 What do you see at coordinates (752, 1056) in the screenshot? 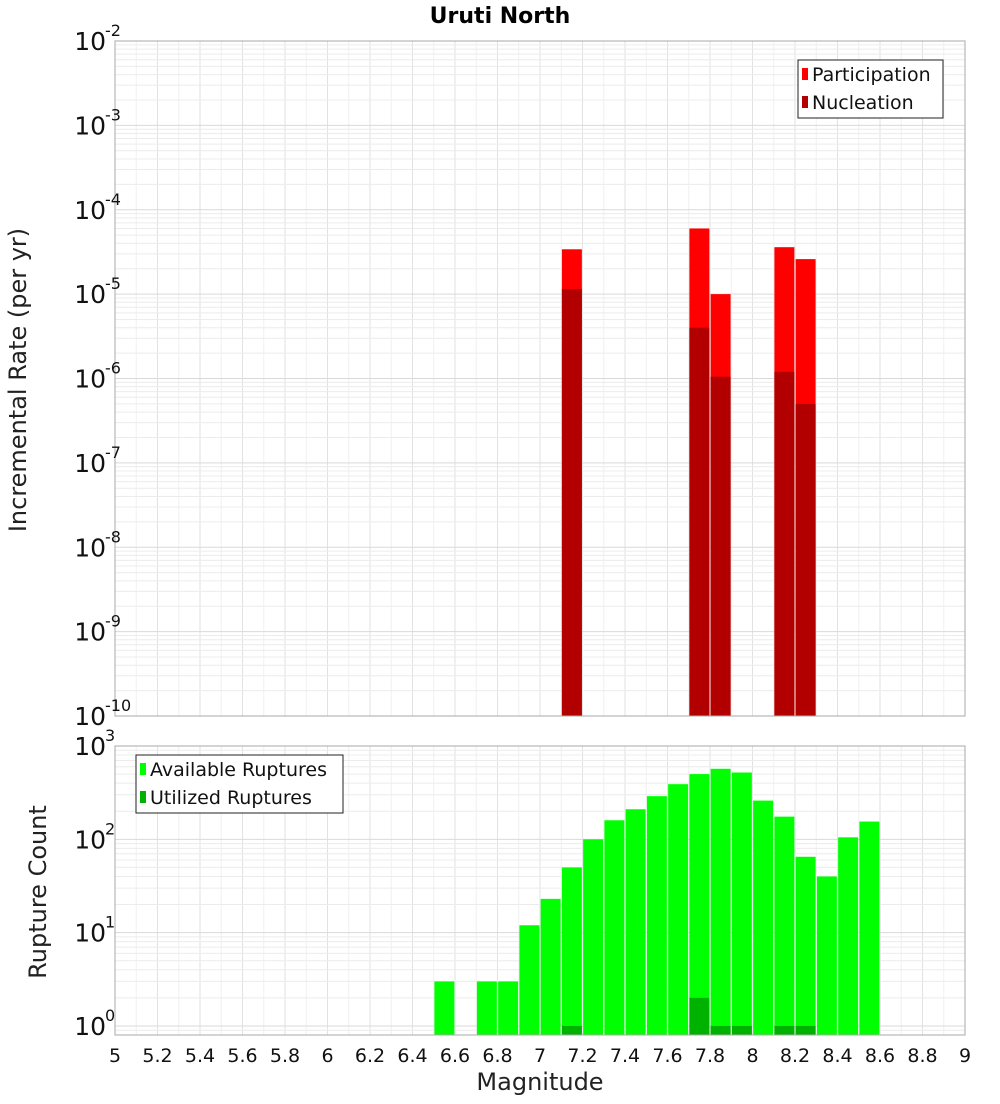
I see `x-tick-label: 8` at bounding box center [752, 1056].